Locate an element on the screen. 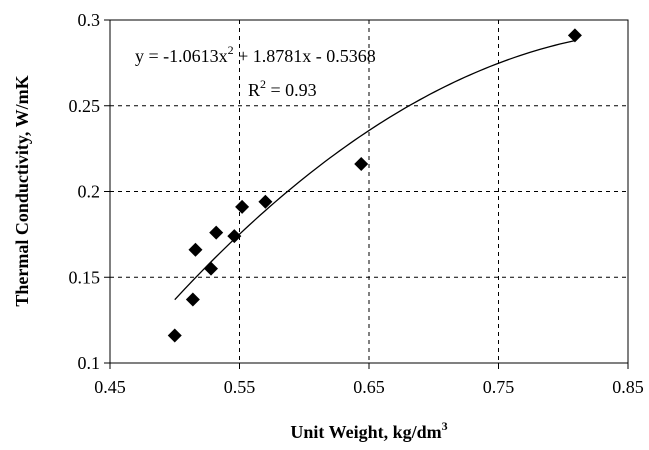 The image size is (649, 450). x-tick-label: 0.85 is located at coordinates (628, 387).